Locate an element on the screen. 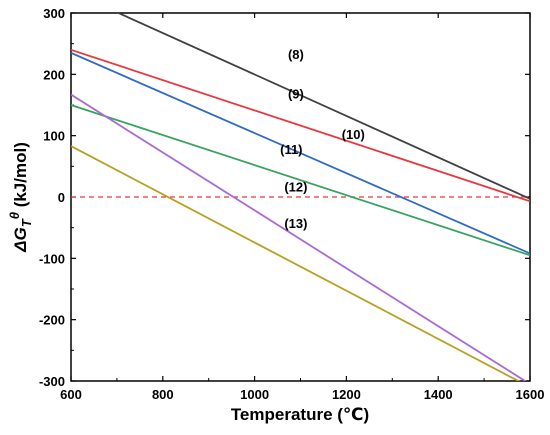  x-axis-title: Temperature (℃) is located at coordinates (300, 414).